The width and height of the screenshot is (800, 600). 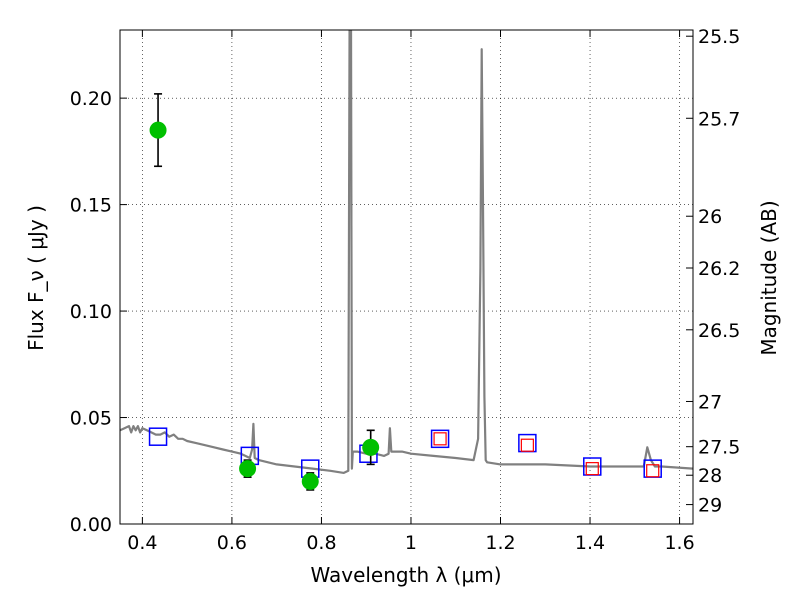 What do you see at coordinates (500, 543) in the screenshot?
I see `x-tick-label: 1.2` at bounding box center [500, 543].